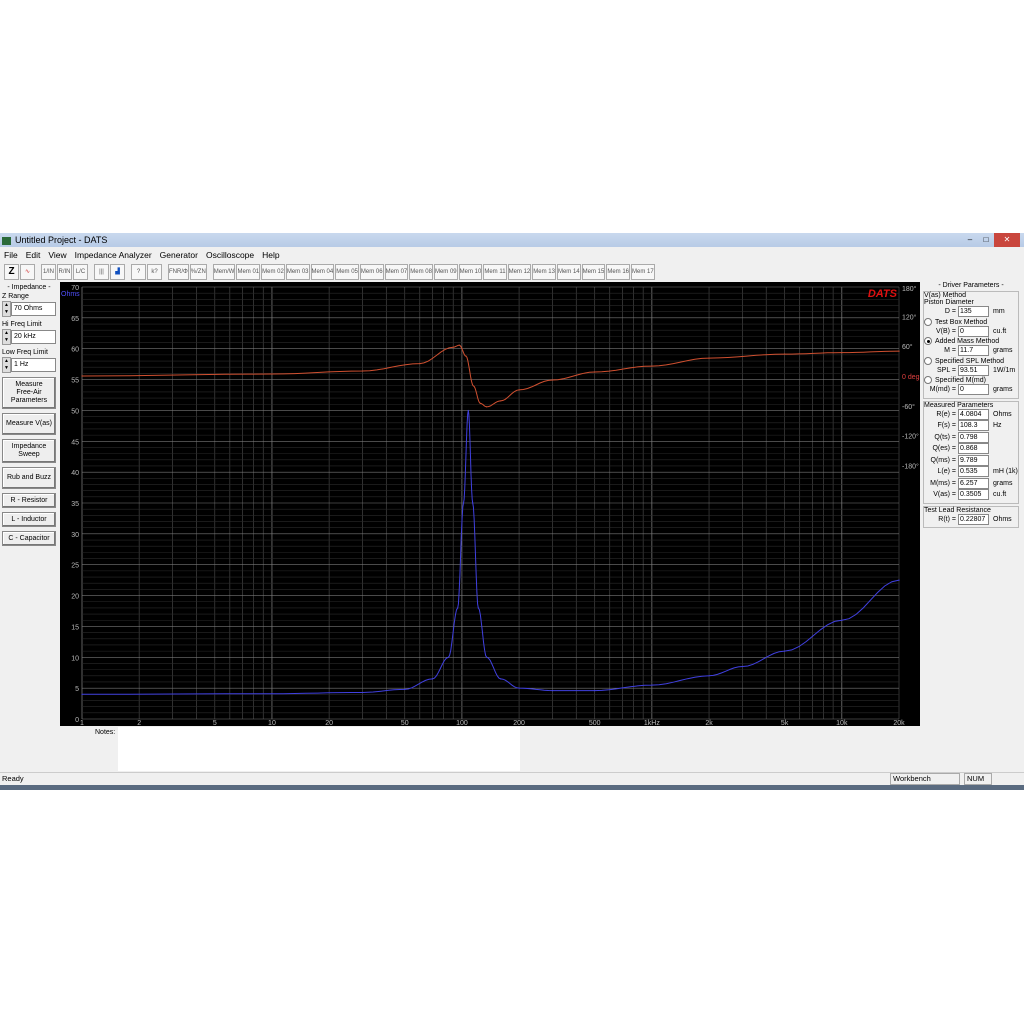 The width and height of the screenshot is (1024, 1024). What do you see at coordinates (33, 255) in the screenshot?
I see `menu-edit: Edit` at bounding box center [33, 255].